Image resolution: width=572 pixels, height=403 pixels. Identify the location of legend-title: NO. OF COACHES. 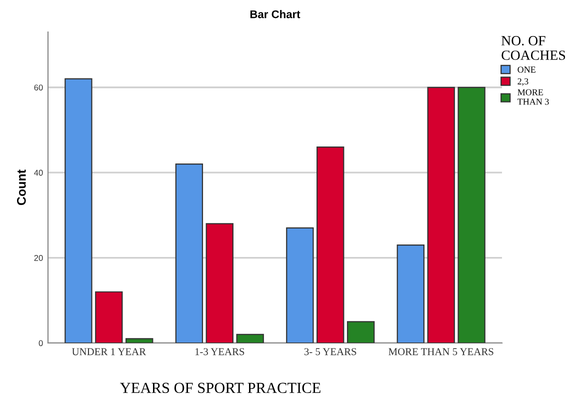
(533, 48).